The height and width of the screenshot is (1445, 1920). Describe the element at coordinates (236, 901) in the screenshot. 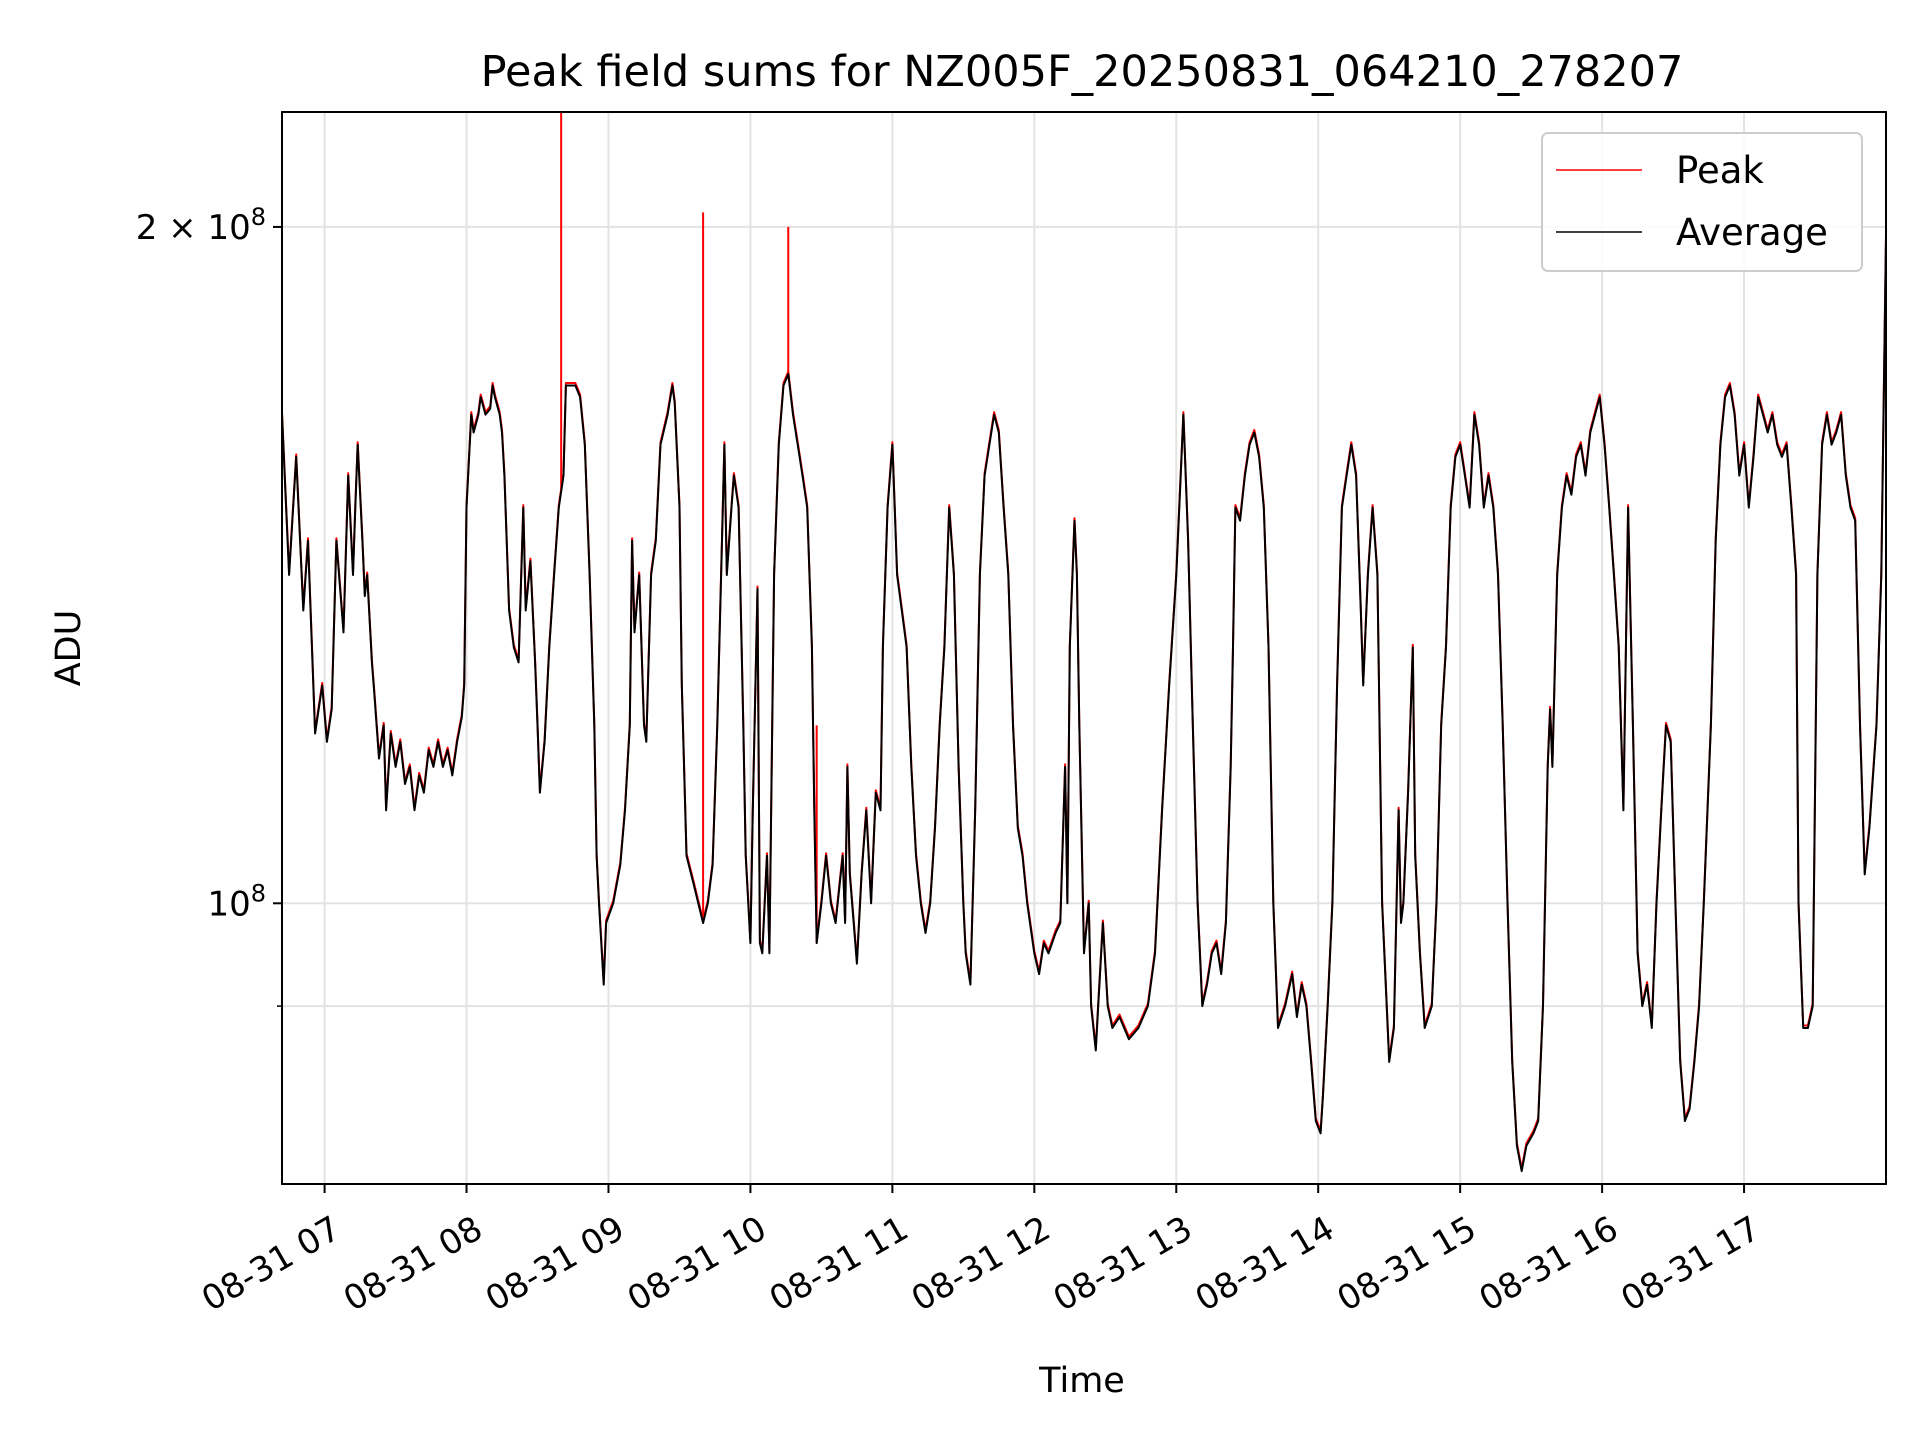

I see `y-tick-label: 108` at that location.